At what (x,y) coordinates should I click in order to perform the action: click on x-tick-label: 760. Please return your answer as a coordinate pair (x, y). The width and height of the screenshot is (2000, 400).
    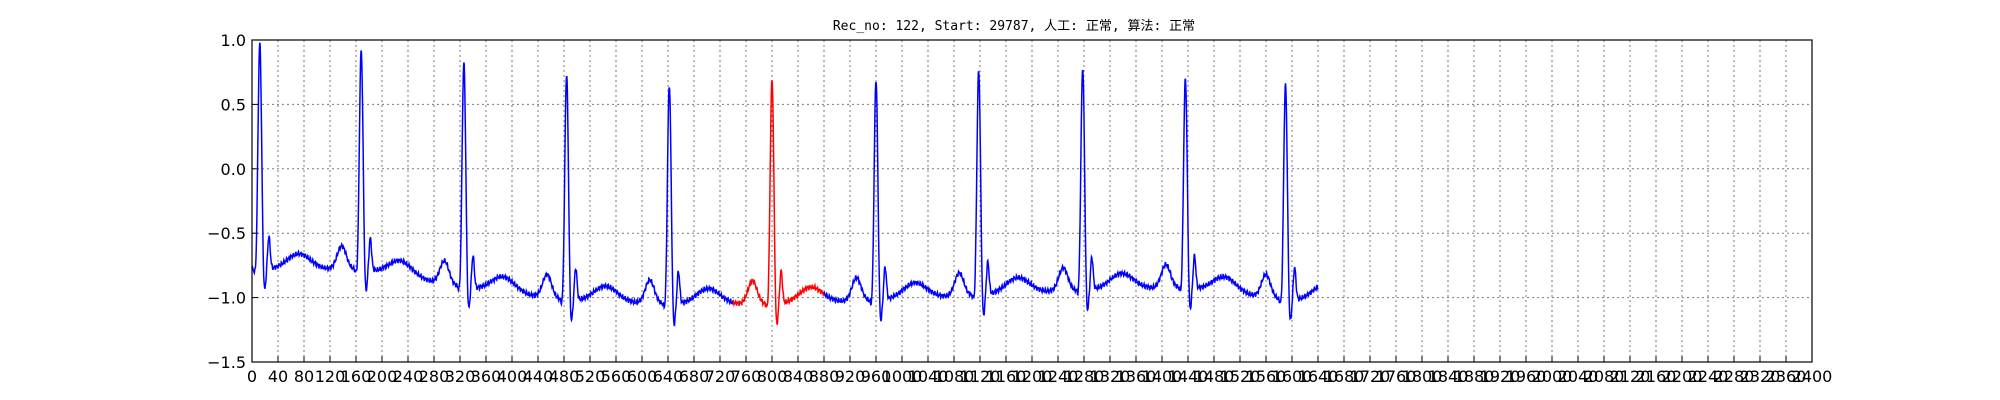
    Looking at the image, I should click on (746, 376).